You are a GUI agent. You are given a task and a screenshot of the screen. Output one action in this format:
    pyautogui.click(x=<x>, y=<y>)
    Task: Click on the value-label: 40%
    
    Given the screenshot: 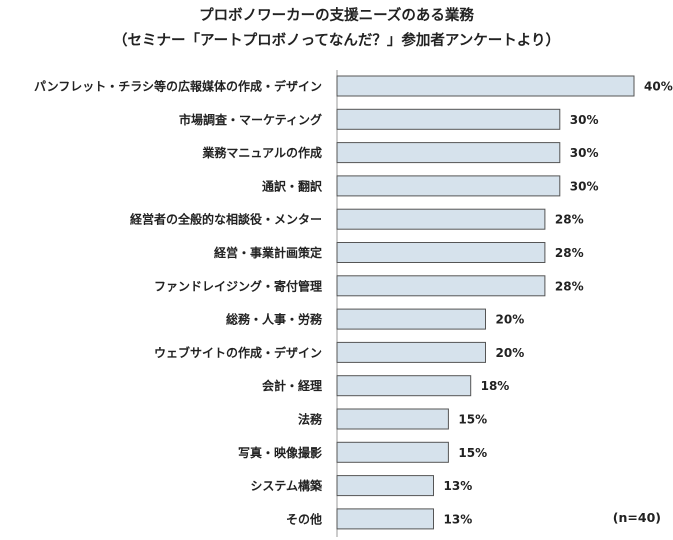 What is the action you would take?
    pyautogui.click(x=658, y=87)
    